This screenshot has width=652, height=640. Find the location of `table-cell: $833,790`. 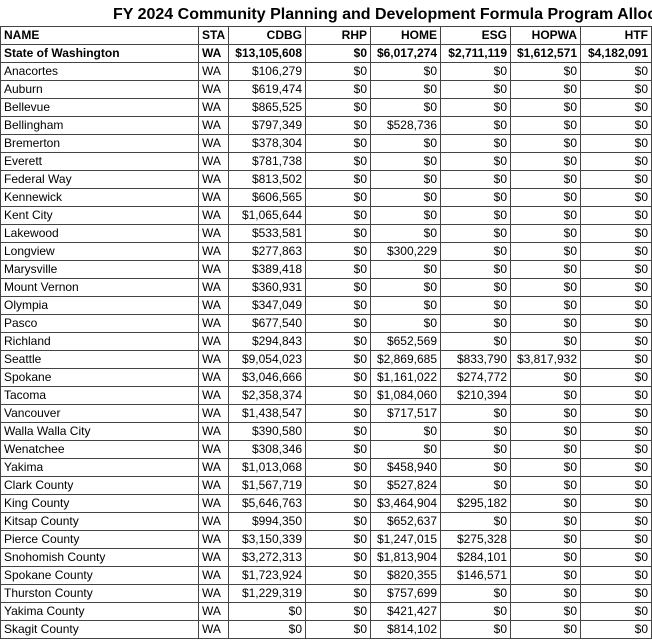

table-cell: $833,790 is located at coordinates (475, 359).